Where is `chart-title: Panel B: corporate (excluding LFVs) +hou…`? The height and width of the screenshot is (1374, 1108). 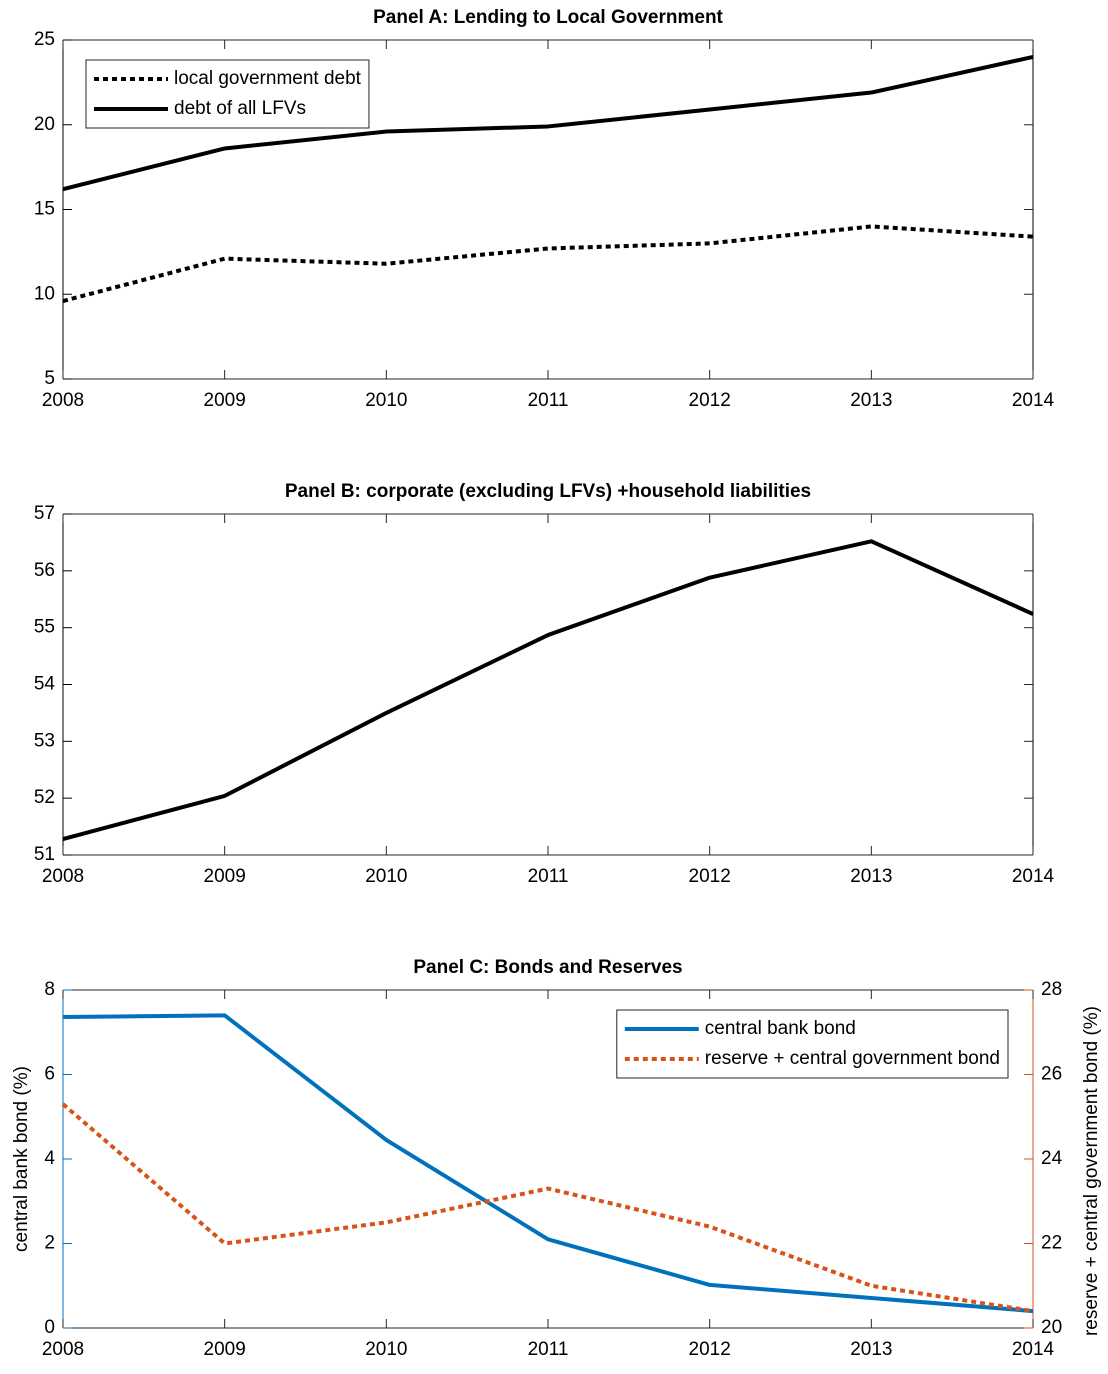 chart-title: Panel B: corporate (excluding LFVs) +hou… is located at coordinates (548, 491).